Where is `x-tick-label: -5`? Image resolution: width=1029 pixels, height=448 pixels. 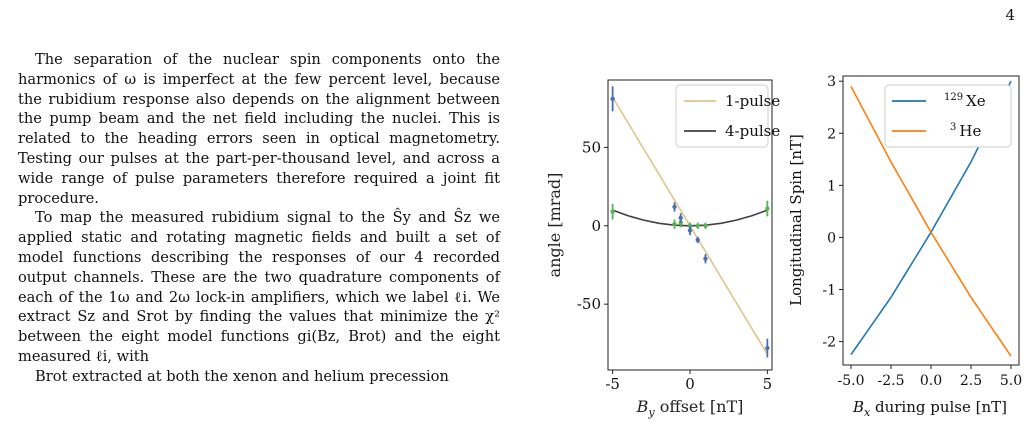 x-tick-label: -5 is located at coordinates (612, 384).